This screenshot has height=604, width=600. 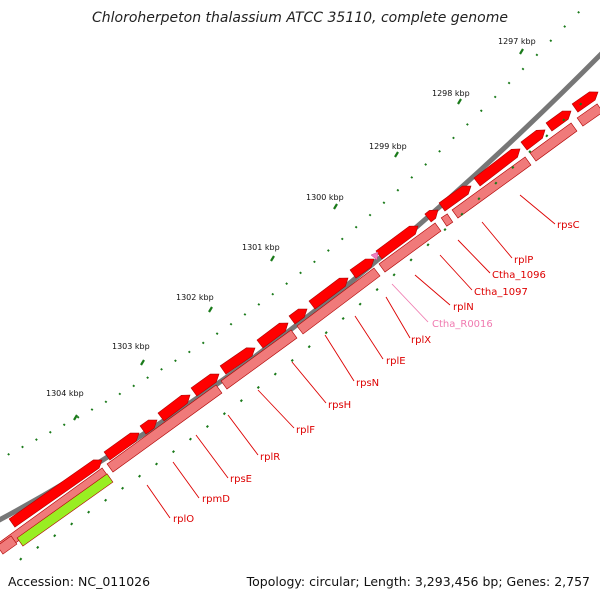 I want to click on gene-label-rplp: rplP, so click(x=523, y=260).